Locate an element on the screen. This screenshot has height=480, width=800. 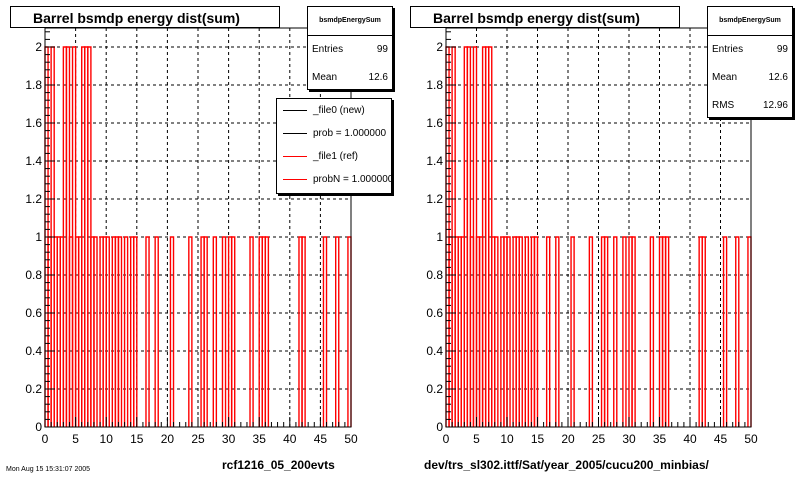
stats-rms-value: 12.96 is located at coordinates (775, 105).